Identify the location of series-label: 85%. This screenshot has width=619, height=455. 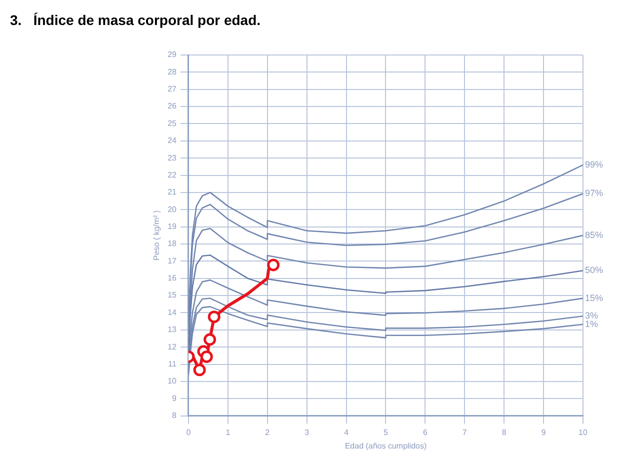
(594, 235).